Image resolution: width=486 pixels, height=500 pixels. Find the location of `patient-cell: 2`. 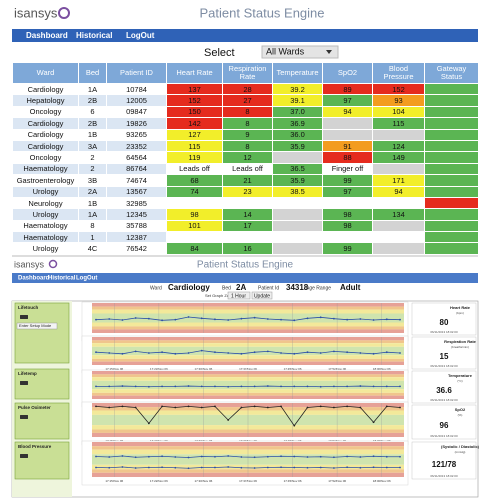

patient-cell: 2 is located at coordinates (92, 157).